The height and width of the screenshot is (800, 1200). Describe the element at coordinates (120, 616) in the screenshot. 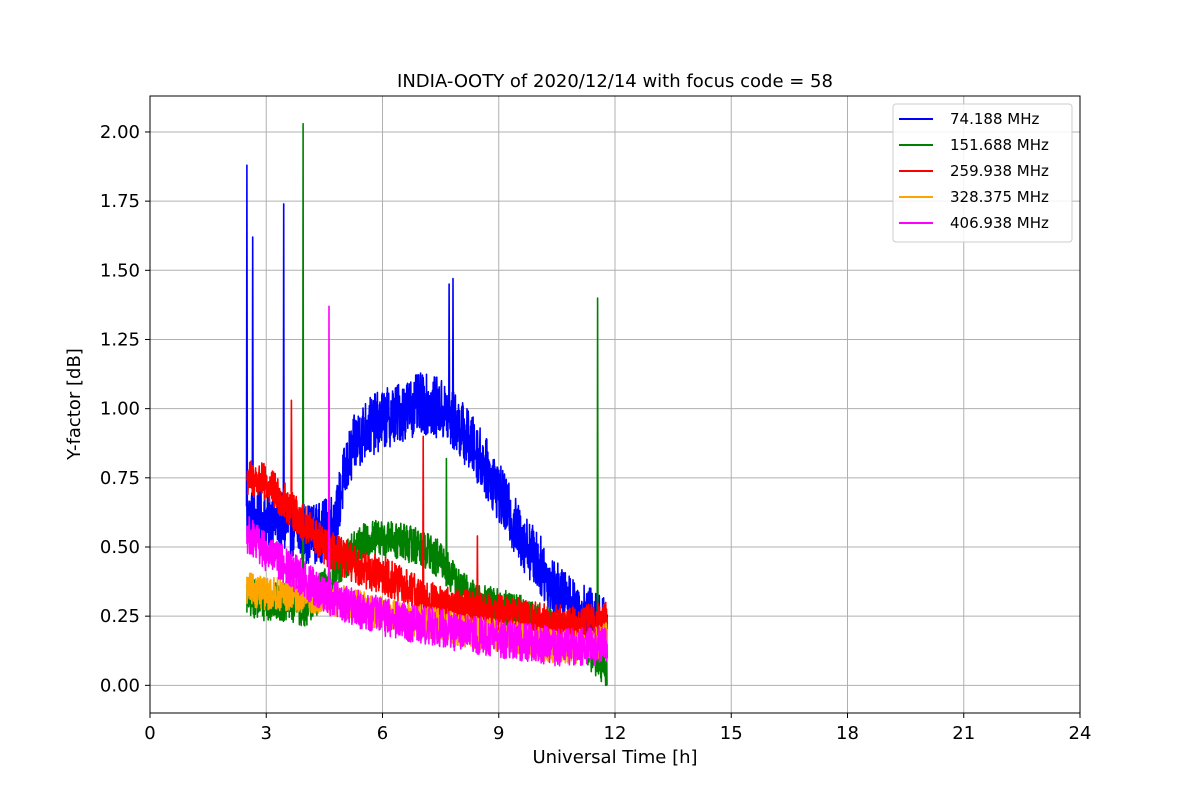

I see `y-tick-label: 0.25` at that location.